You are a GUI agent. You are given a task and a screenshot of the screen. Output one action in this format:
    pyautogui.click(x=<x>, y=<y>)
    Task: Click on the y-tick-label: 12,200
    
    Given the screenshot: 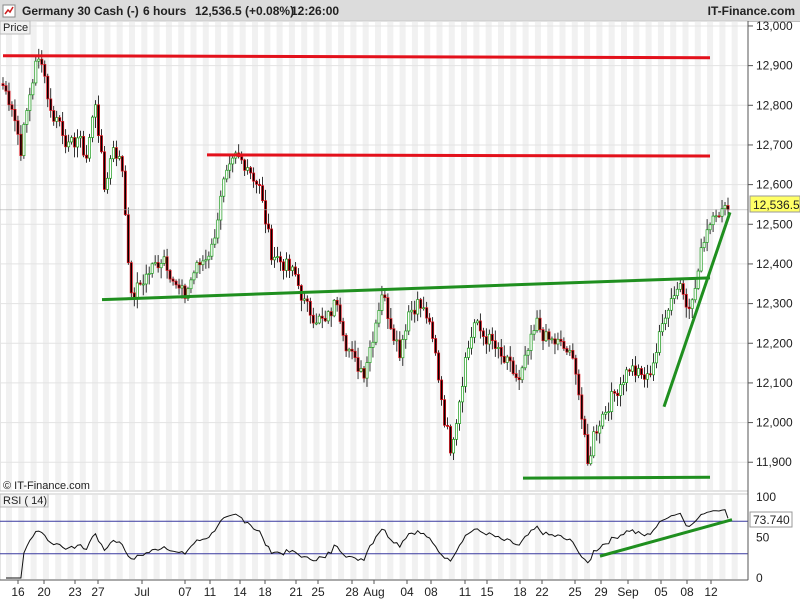 What is the action you would take?
    pyautogui.click(x=774, y=343)
    